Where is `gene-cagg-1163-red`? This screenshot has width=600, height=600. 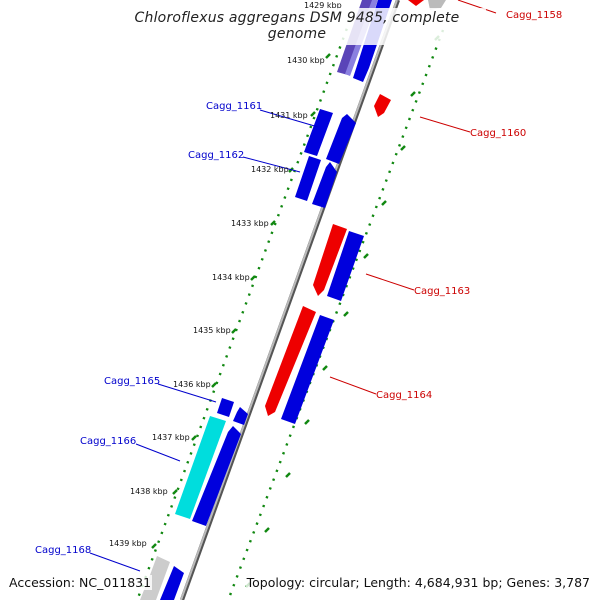 gene-cagg-1163-red is located at coordinates (330, 260).